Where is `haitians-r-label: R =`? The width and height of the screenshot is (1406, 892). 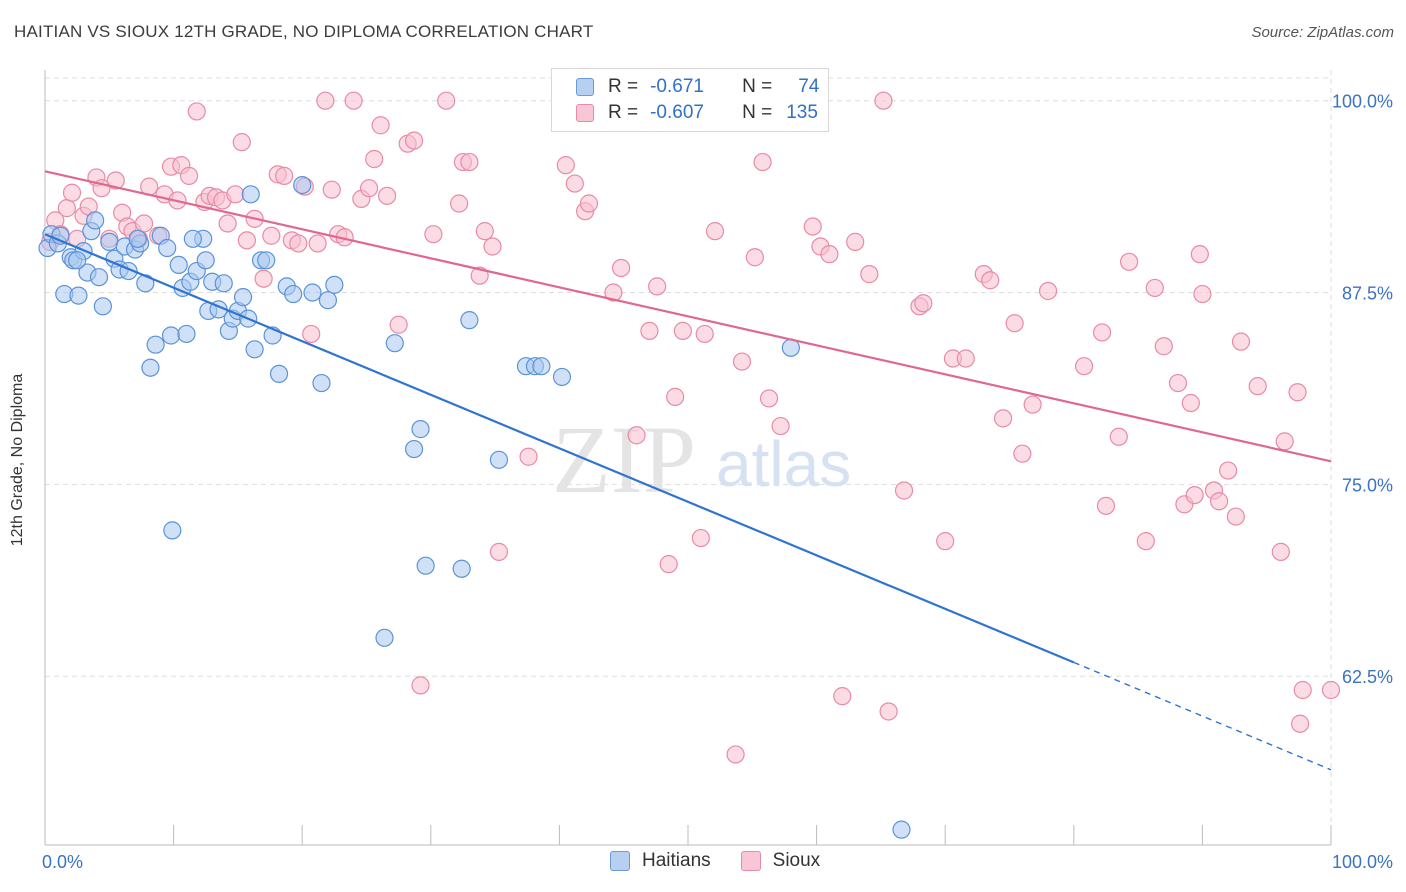
haitians-r-label: R = is located at coordinates (623, 86).